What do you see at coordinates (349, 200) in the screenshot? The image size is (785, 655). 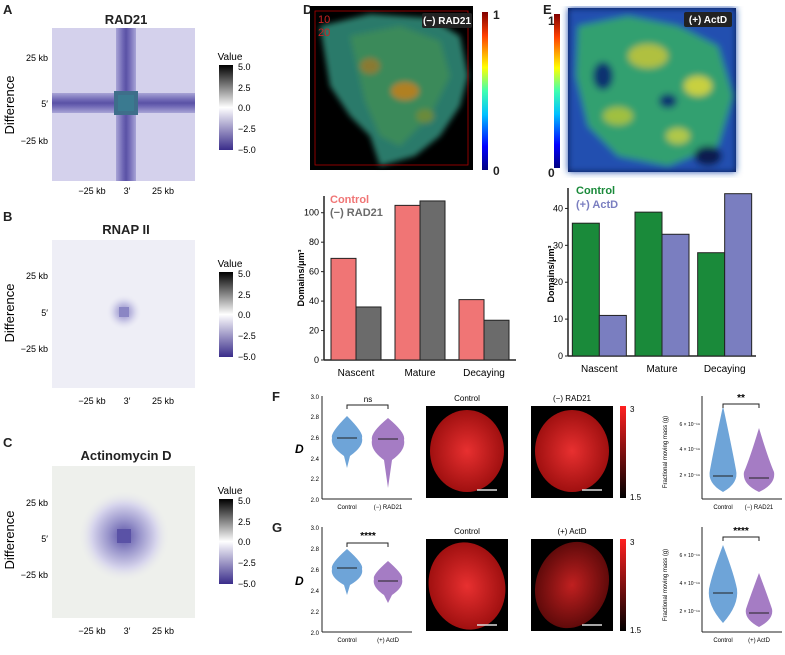 I see `bar-chart-d-legend-control: Control` at bounding box center [349, 200].